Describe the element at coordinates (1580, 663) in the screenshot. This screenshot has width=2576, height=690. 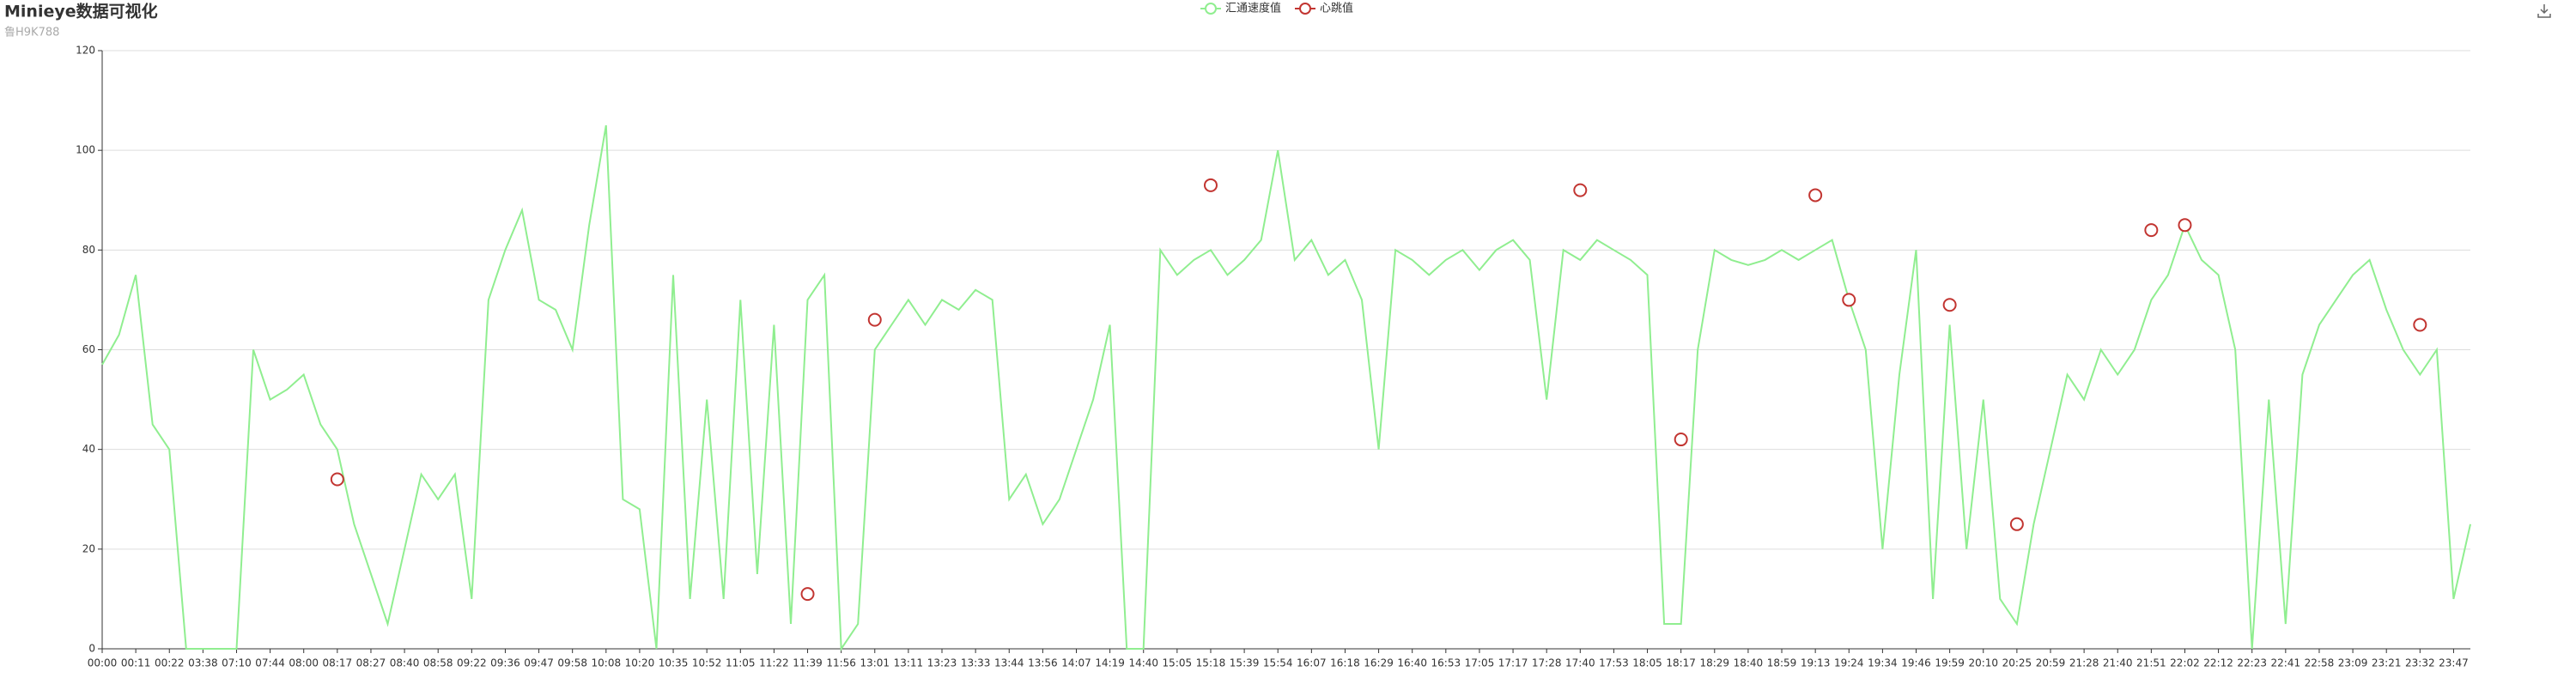
I see `x-tick-label: 17:40` at that location.